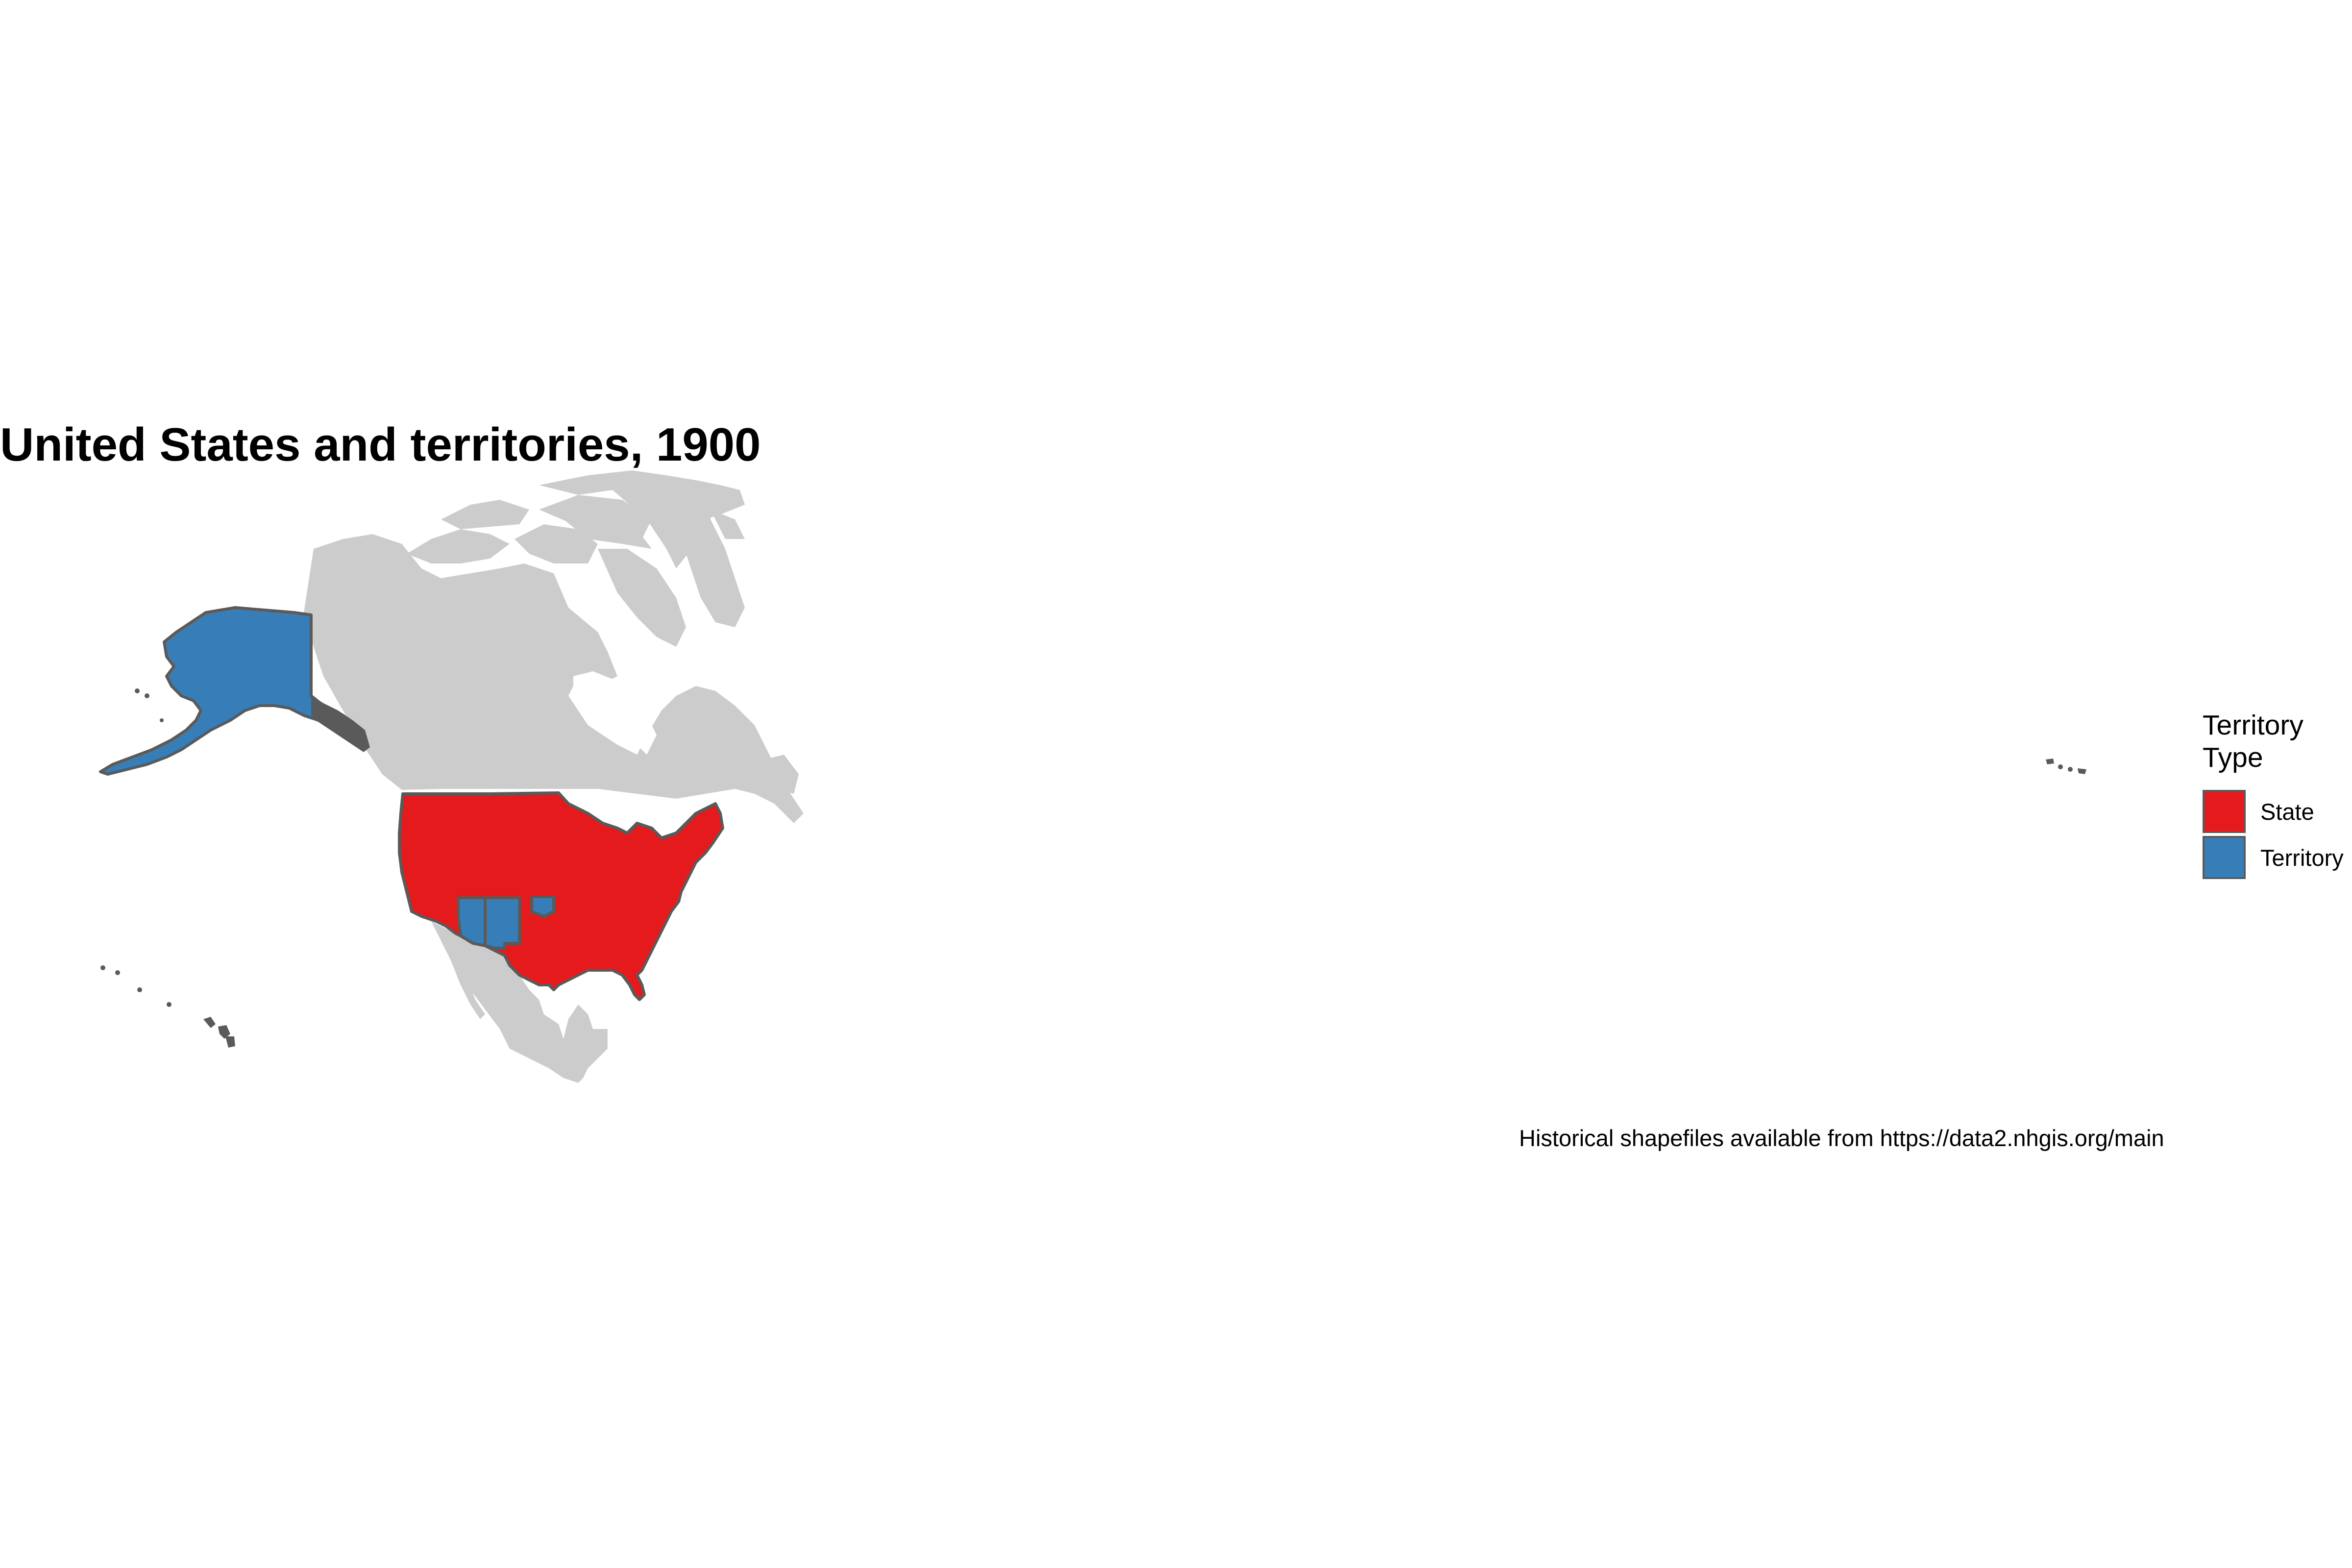 This screenshot has height=1568, width=2352. Describe the element at coordinates (340, 724) in the screenshot. I see `alaska-panhandle` at that location.